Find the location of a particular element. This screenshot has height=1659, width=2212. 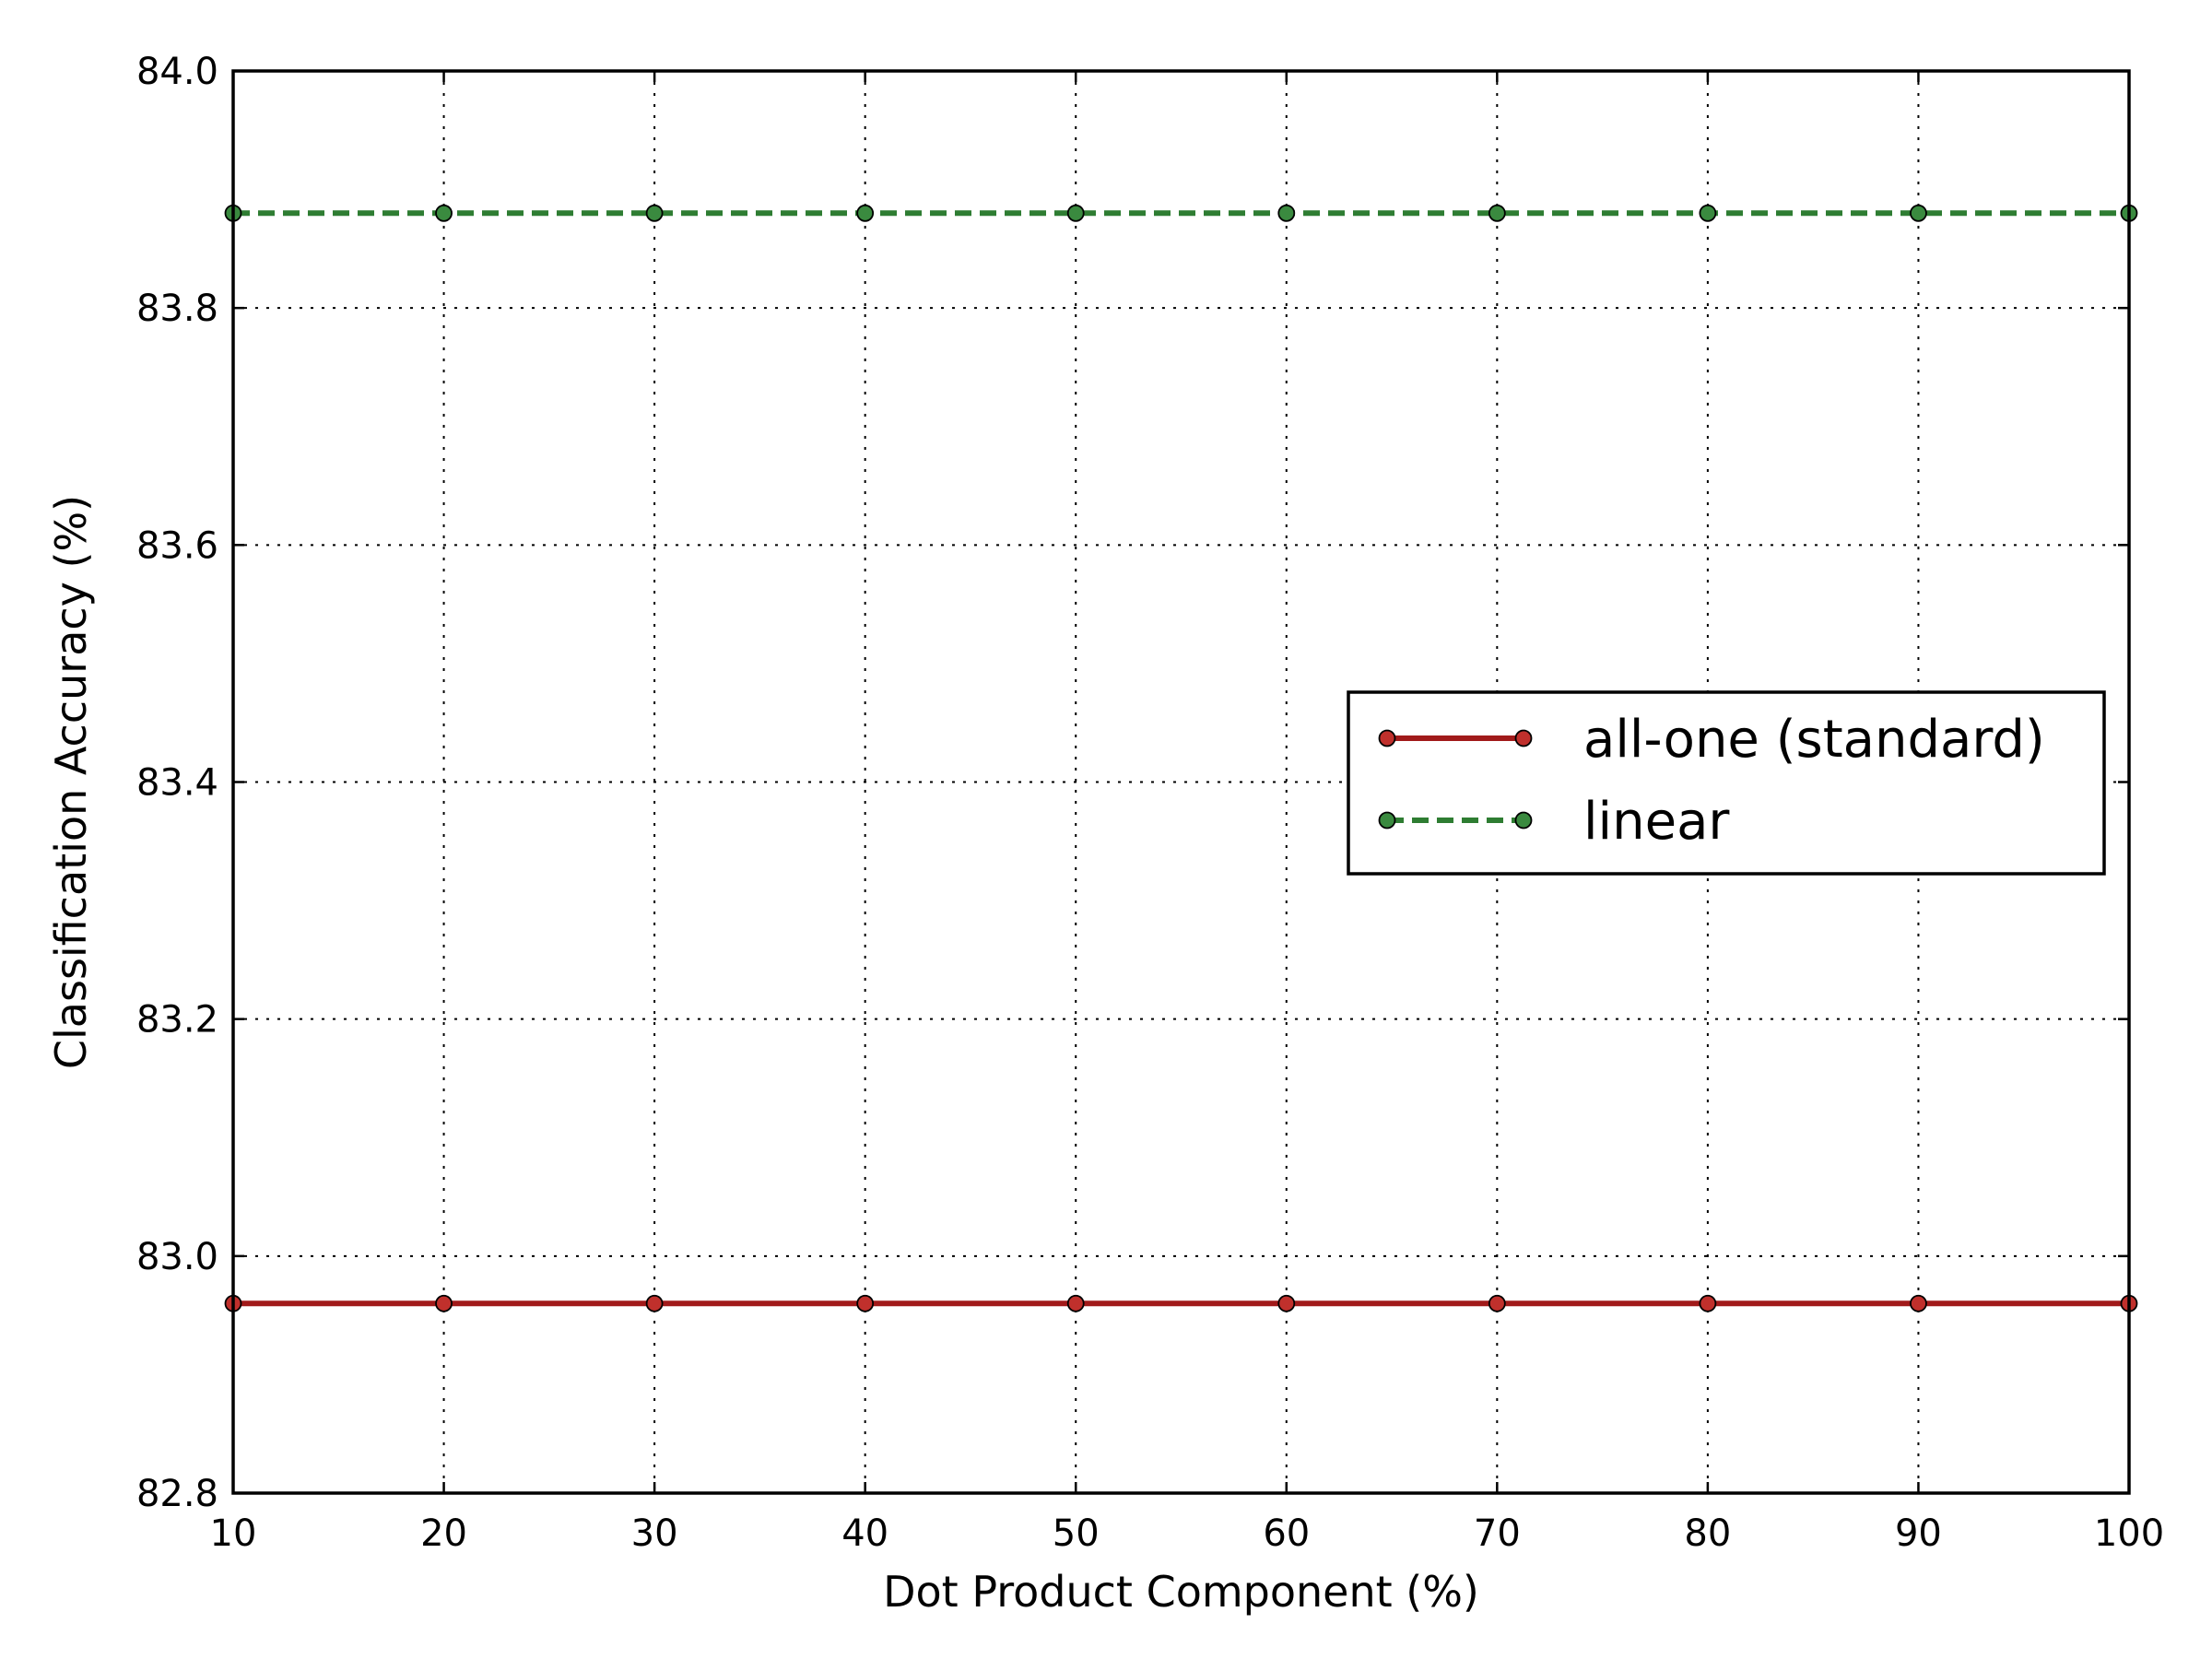

x-tick-label: 70 is located at coordinates (1497, 1533).